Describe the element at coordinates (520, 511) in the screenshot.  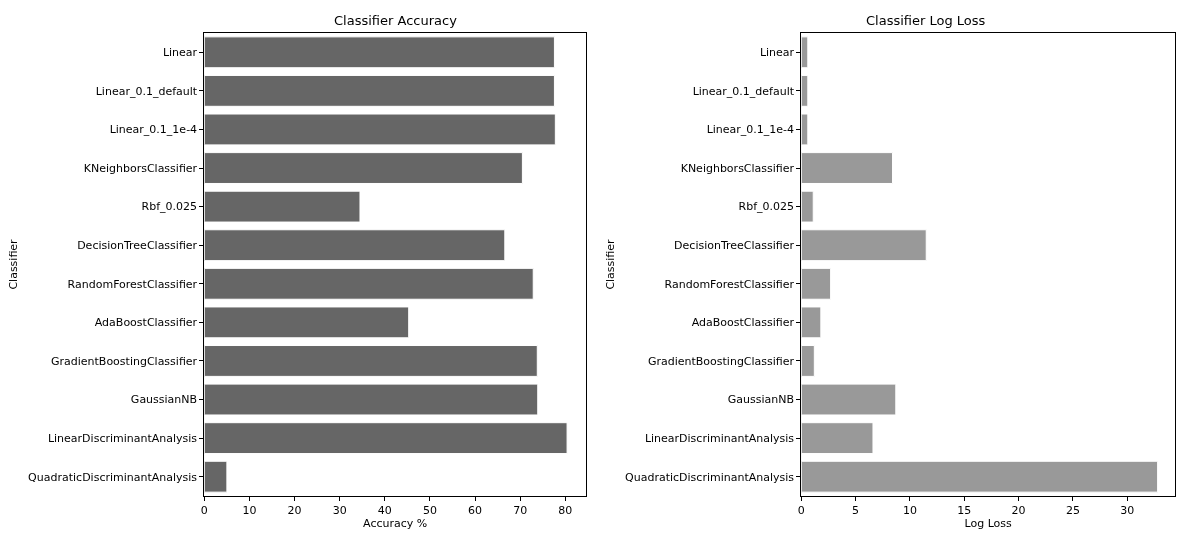
I see `x-tick-label: 70` at that location.